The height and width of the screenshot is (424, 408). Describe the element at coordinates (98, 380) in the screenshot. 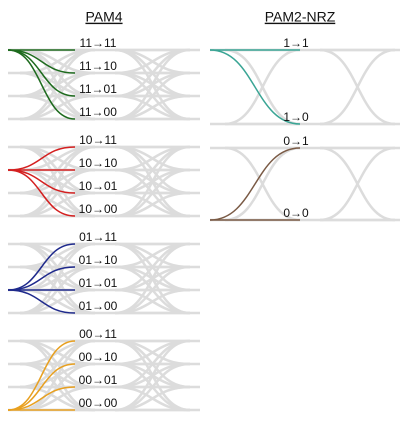

I see `transition-label: 00→01` at that location.